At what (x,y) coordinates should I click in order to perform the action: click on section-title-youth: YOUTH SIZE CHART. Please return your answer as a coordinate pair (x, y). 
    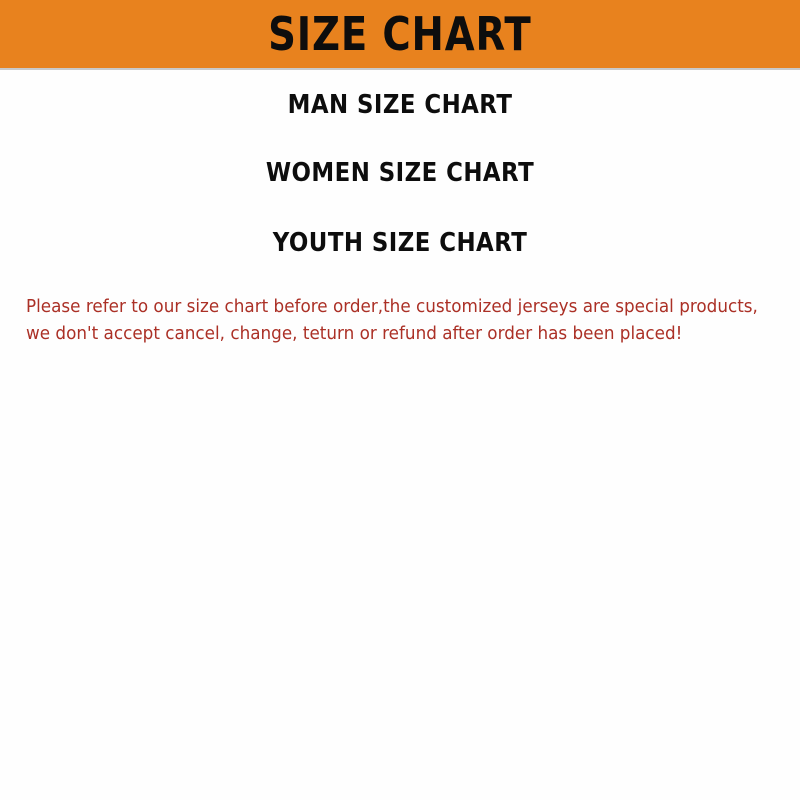
    Looking at the image, I should click on (400, 243).